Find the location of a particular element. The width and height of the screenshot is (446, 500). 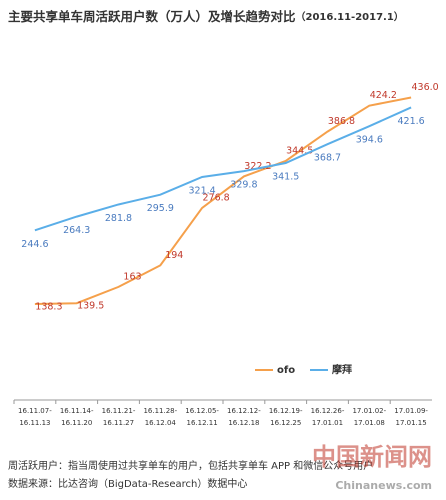

x-tick-label: 16.11.20 is located at coordinates (76, 423).